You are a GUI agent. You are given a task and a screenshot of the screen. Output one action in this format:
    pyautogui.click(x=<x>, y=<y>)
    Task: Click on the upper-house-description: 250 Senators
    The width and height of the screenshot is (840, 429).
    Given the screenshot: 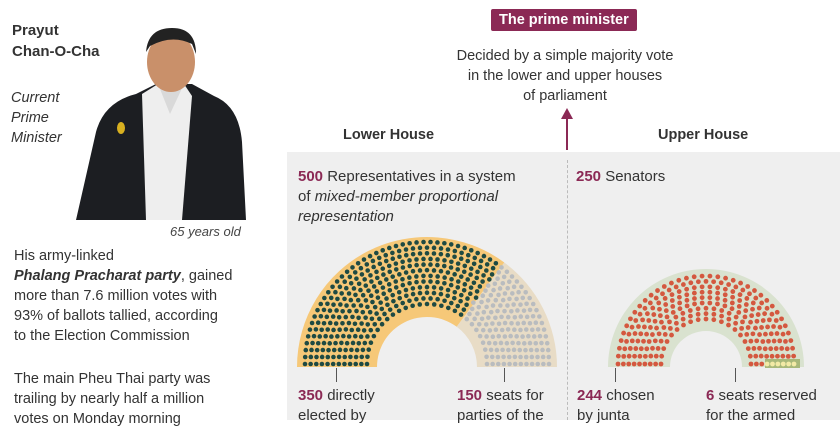 What is the action you would take?
    pyautogui.click(x=621, y=176)
    